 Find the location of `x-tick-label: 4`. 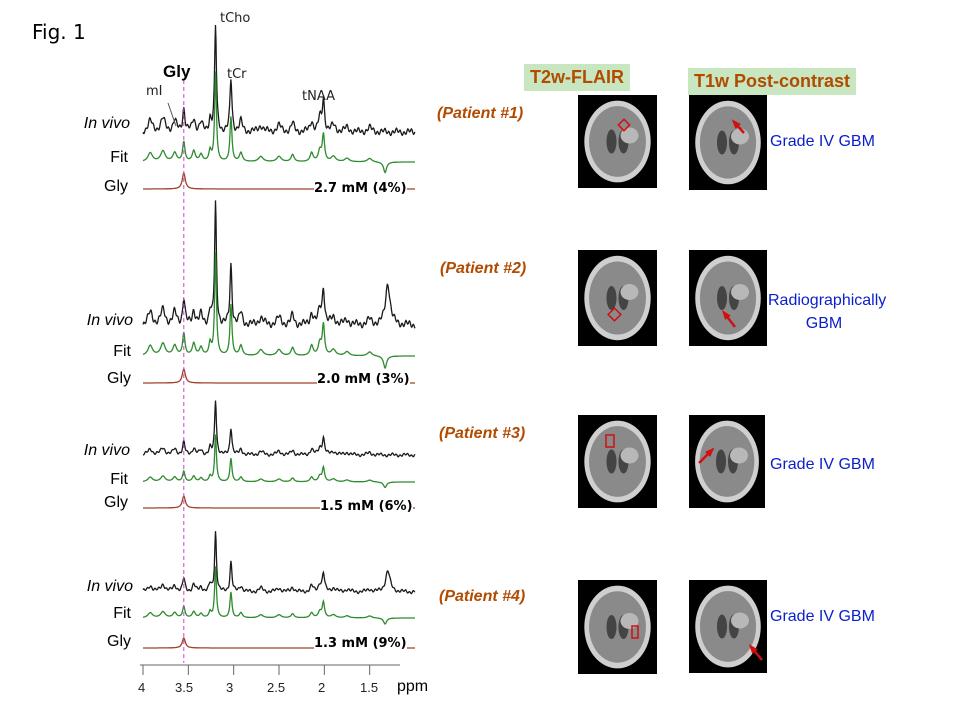

x-tick-label: 4 is located at coordinates (142, 687).